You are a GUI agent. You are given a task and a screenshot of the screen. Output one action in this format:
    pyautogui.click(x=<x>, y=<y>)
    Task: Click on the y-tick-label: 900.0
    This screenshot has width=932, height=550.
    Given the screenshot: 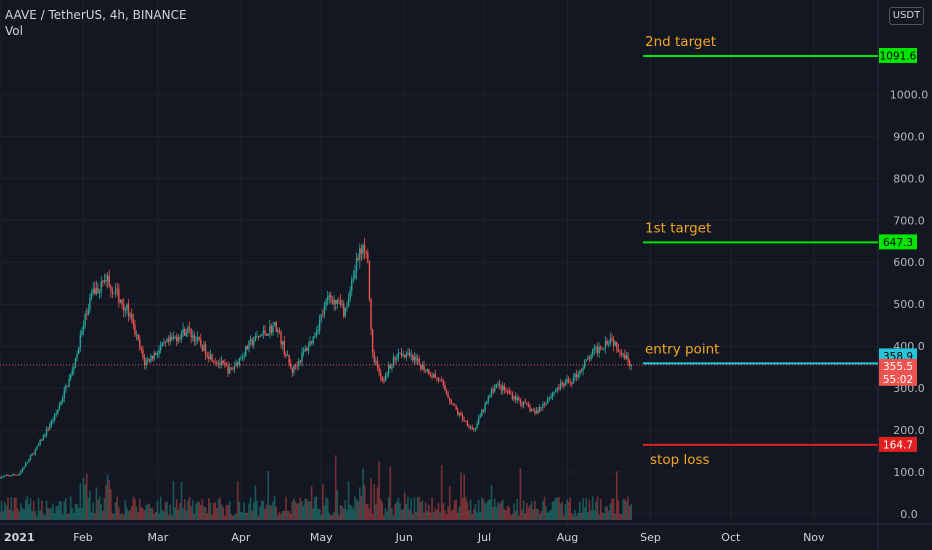 What is the action you would take?
    pyautogui.click(x=909, y=136)
    